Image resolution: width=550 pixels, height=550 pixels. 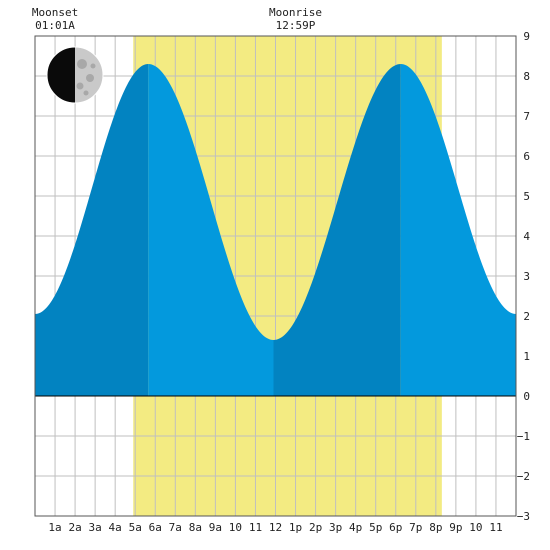 What do you see at coordinates (415, 527) in the screenshot?
I see `x-tick-label: 7p` at bounding box center [415, 527].